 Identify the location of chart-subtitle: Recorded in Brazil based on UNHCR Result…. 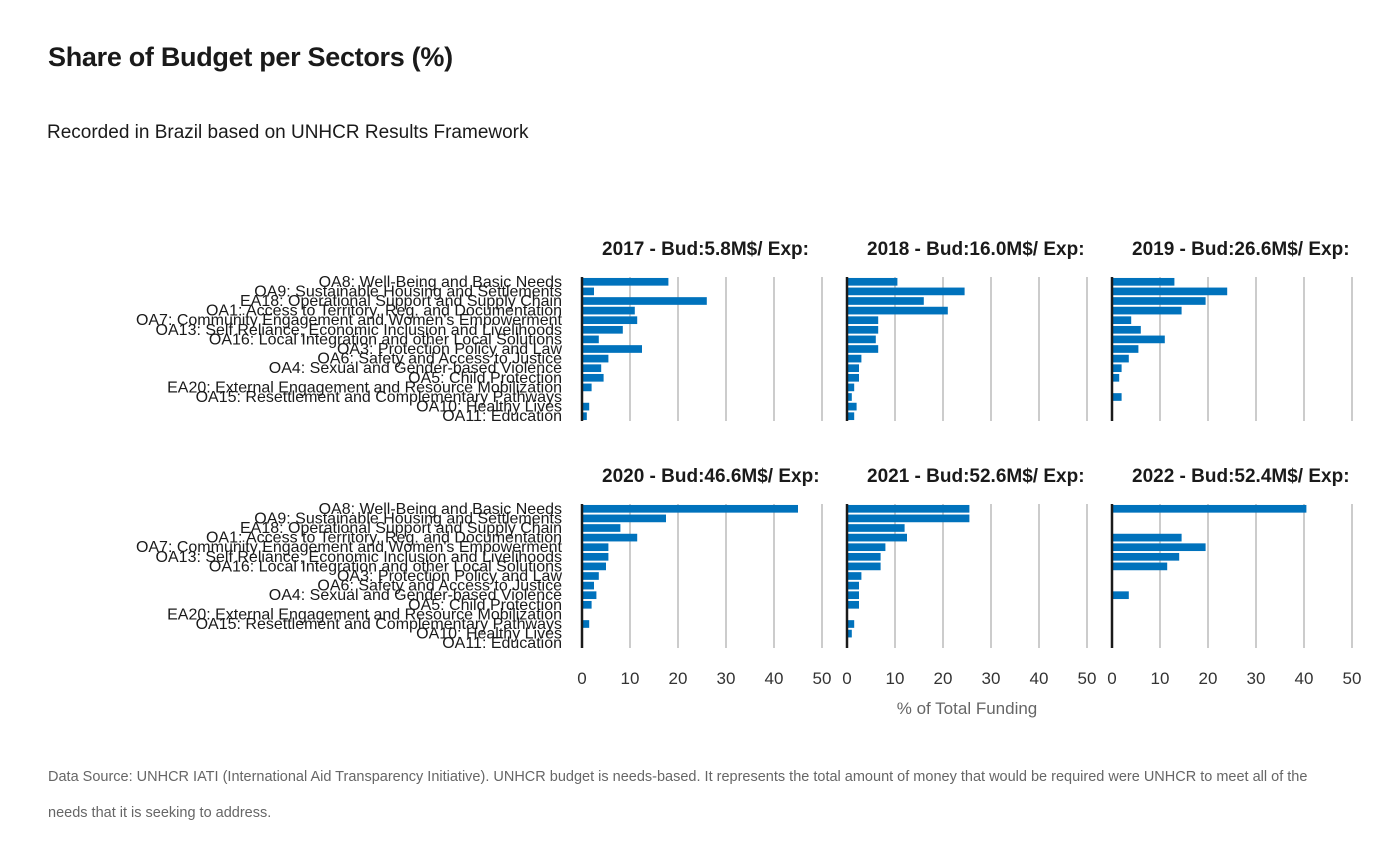
(288, 132).